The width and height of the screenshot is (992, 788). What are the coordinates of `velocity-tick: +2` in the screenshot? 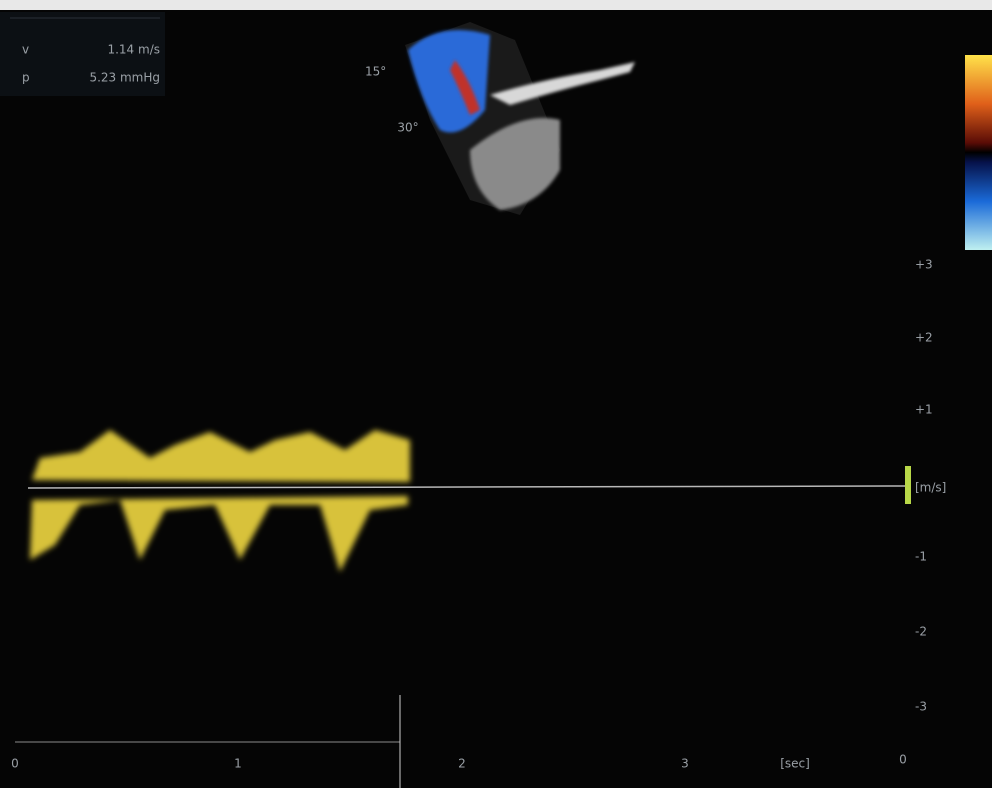 It's located at (924, 338).